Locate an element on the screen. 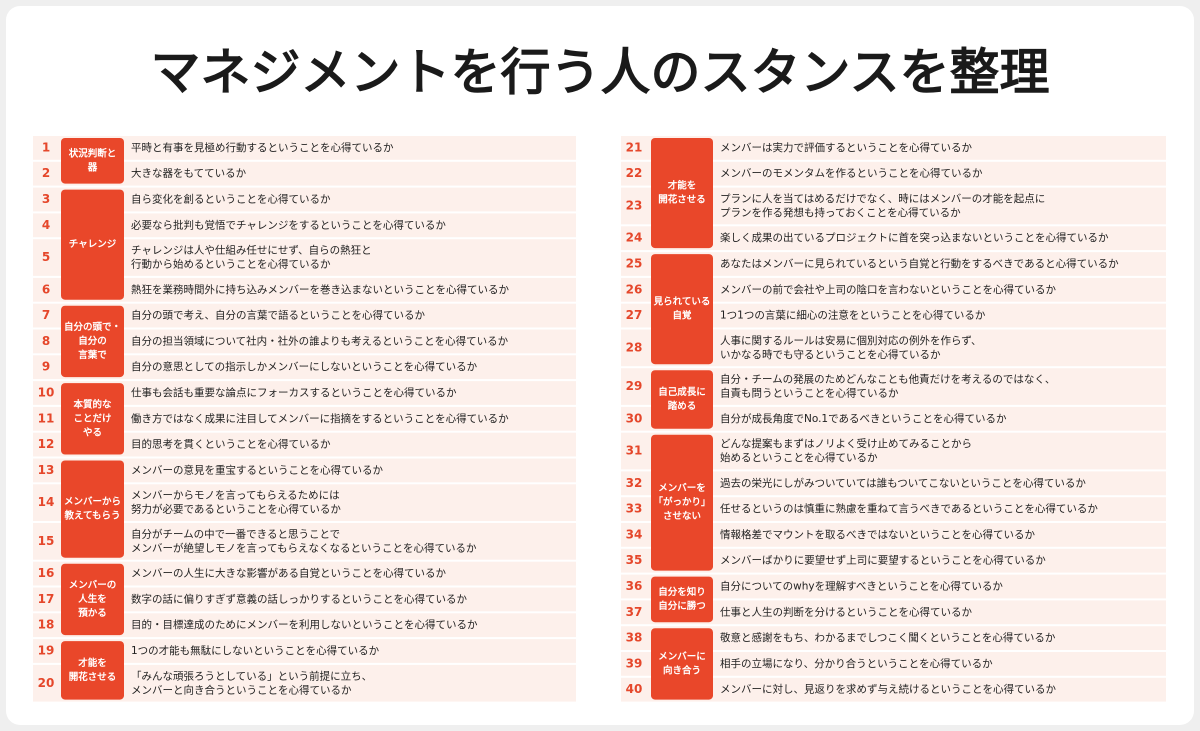 The image size is (1200, 731). item-text: 敬意と感謝をもち、わかるまでしつこく聞くということを心得ているか is located at coordinates (888, 637).